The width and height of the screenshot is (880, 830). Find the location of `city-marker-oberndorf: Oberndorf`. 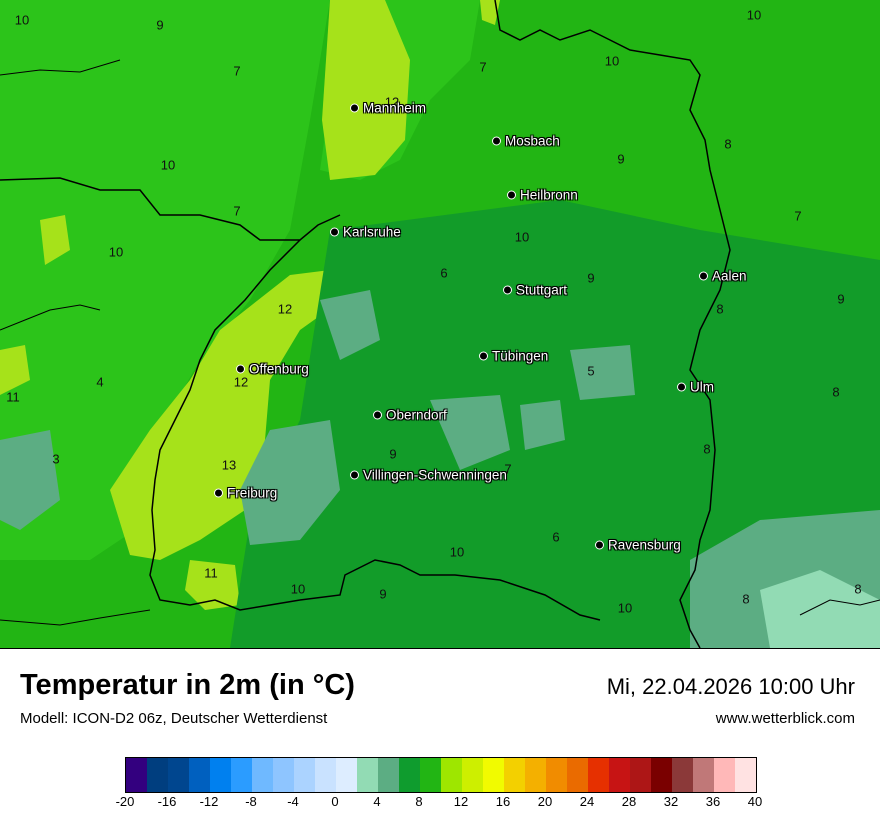

city-marker-oberndorf: Oberndorf is located at coordinates (410, 415).